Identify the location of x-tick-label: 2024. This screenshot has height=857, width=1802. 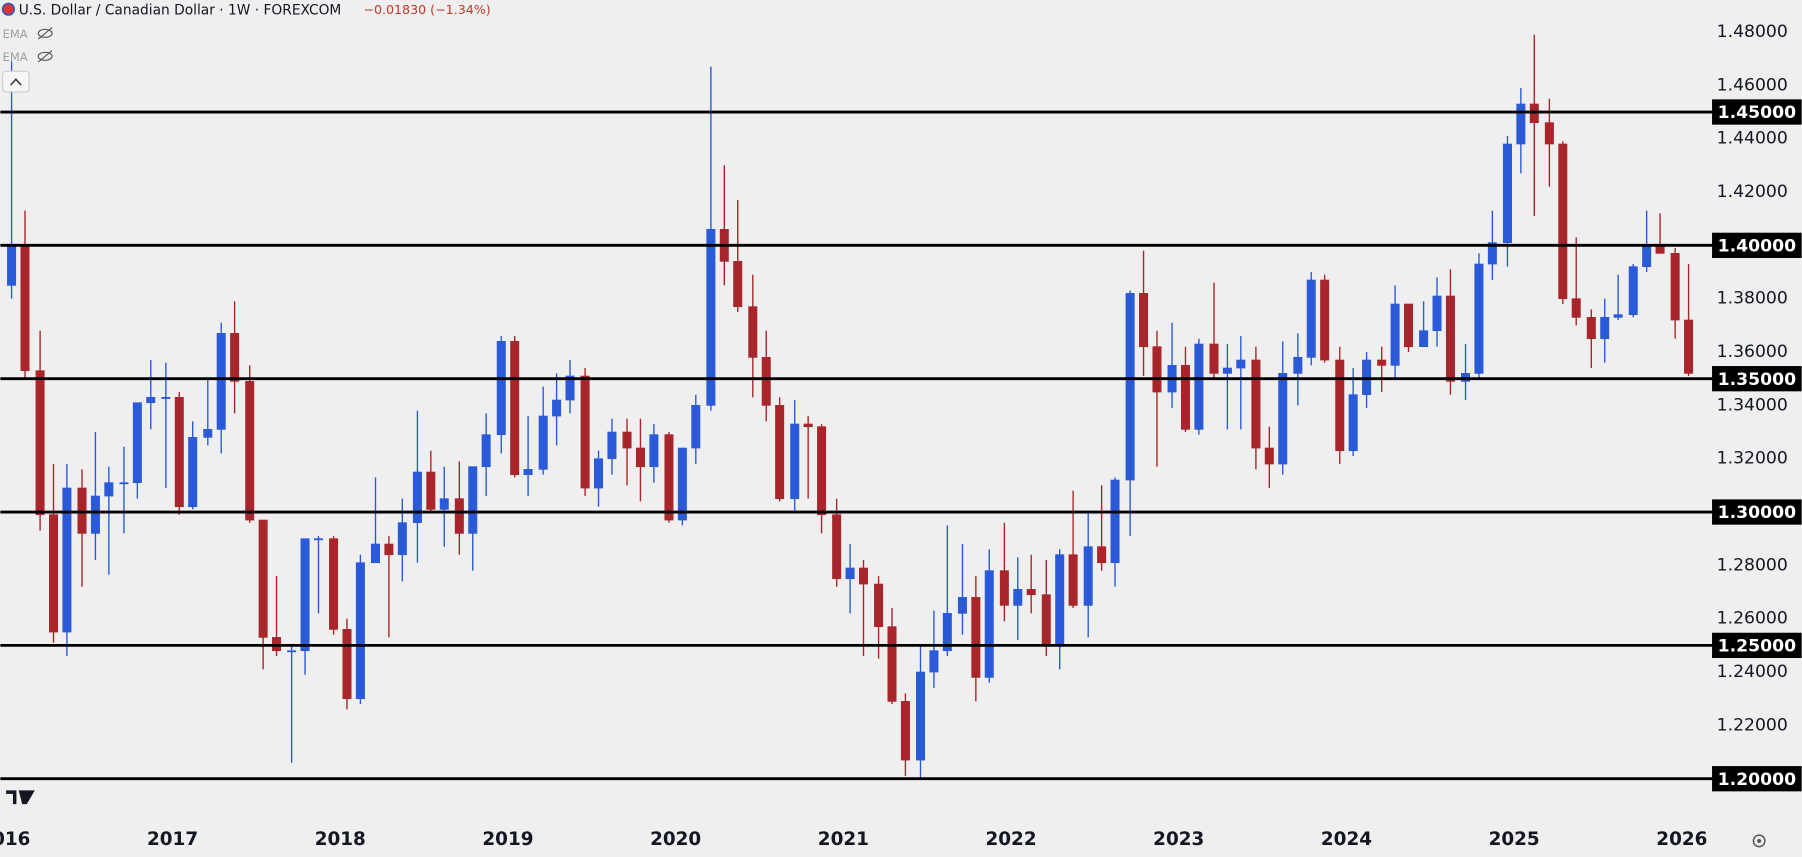
(1346, 839).